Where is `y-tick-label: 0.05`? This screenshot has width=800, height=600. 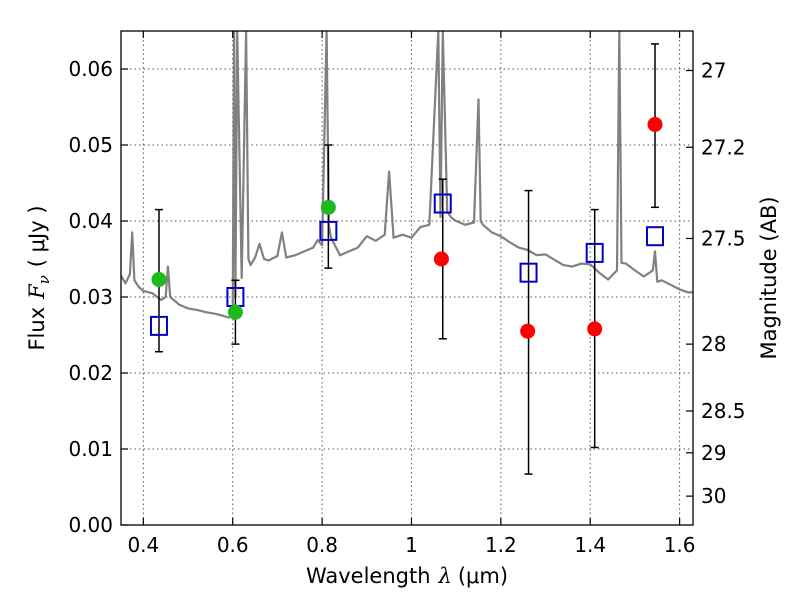
y-tick-label: 0.05 is located at coordinates (90, 145).